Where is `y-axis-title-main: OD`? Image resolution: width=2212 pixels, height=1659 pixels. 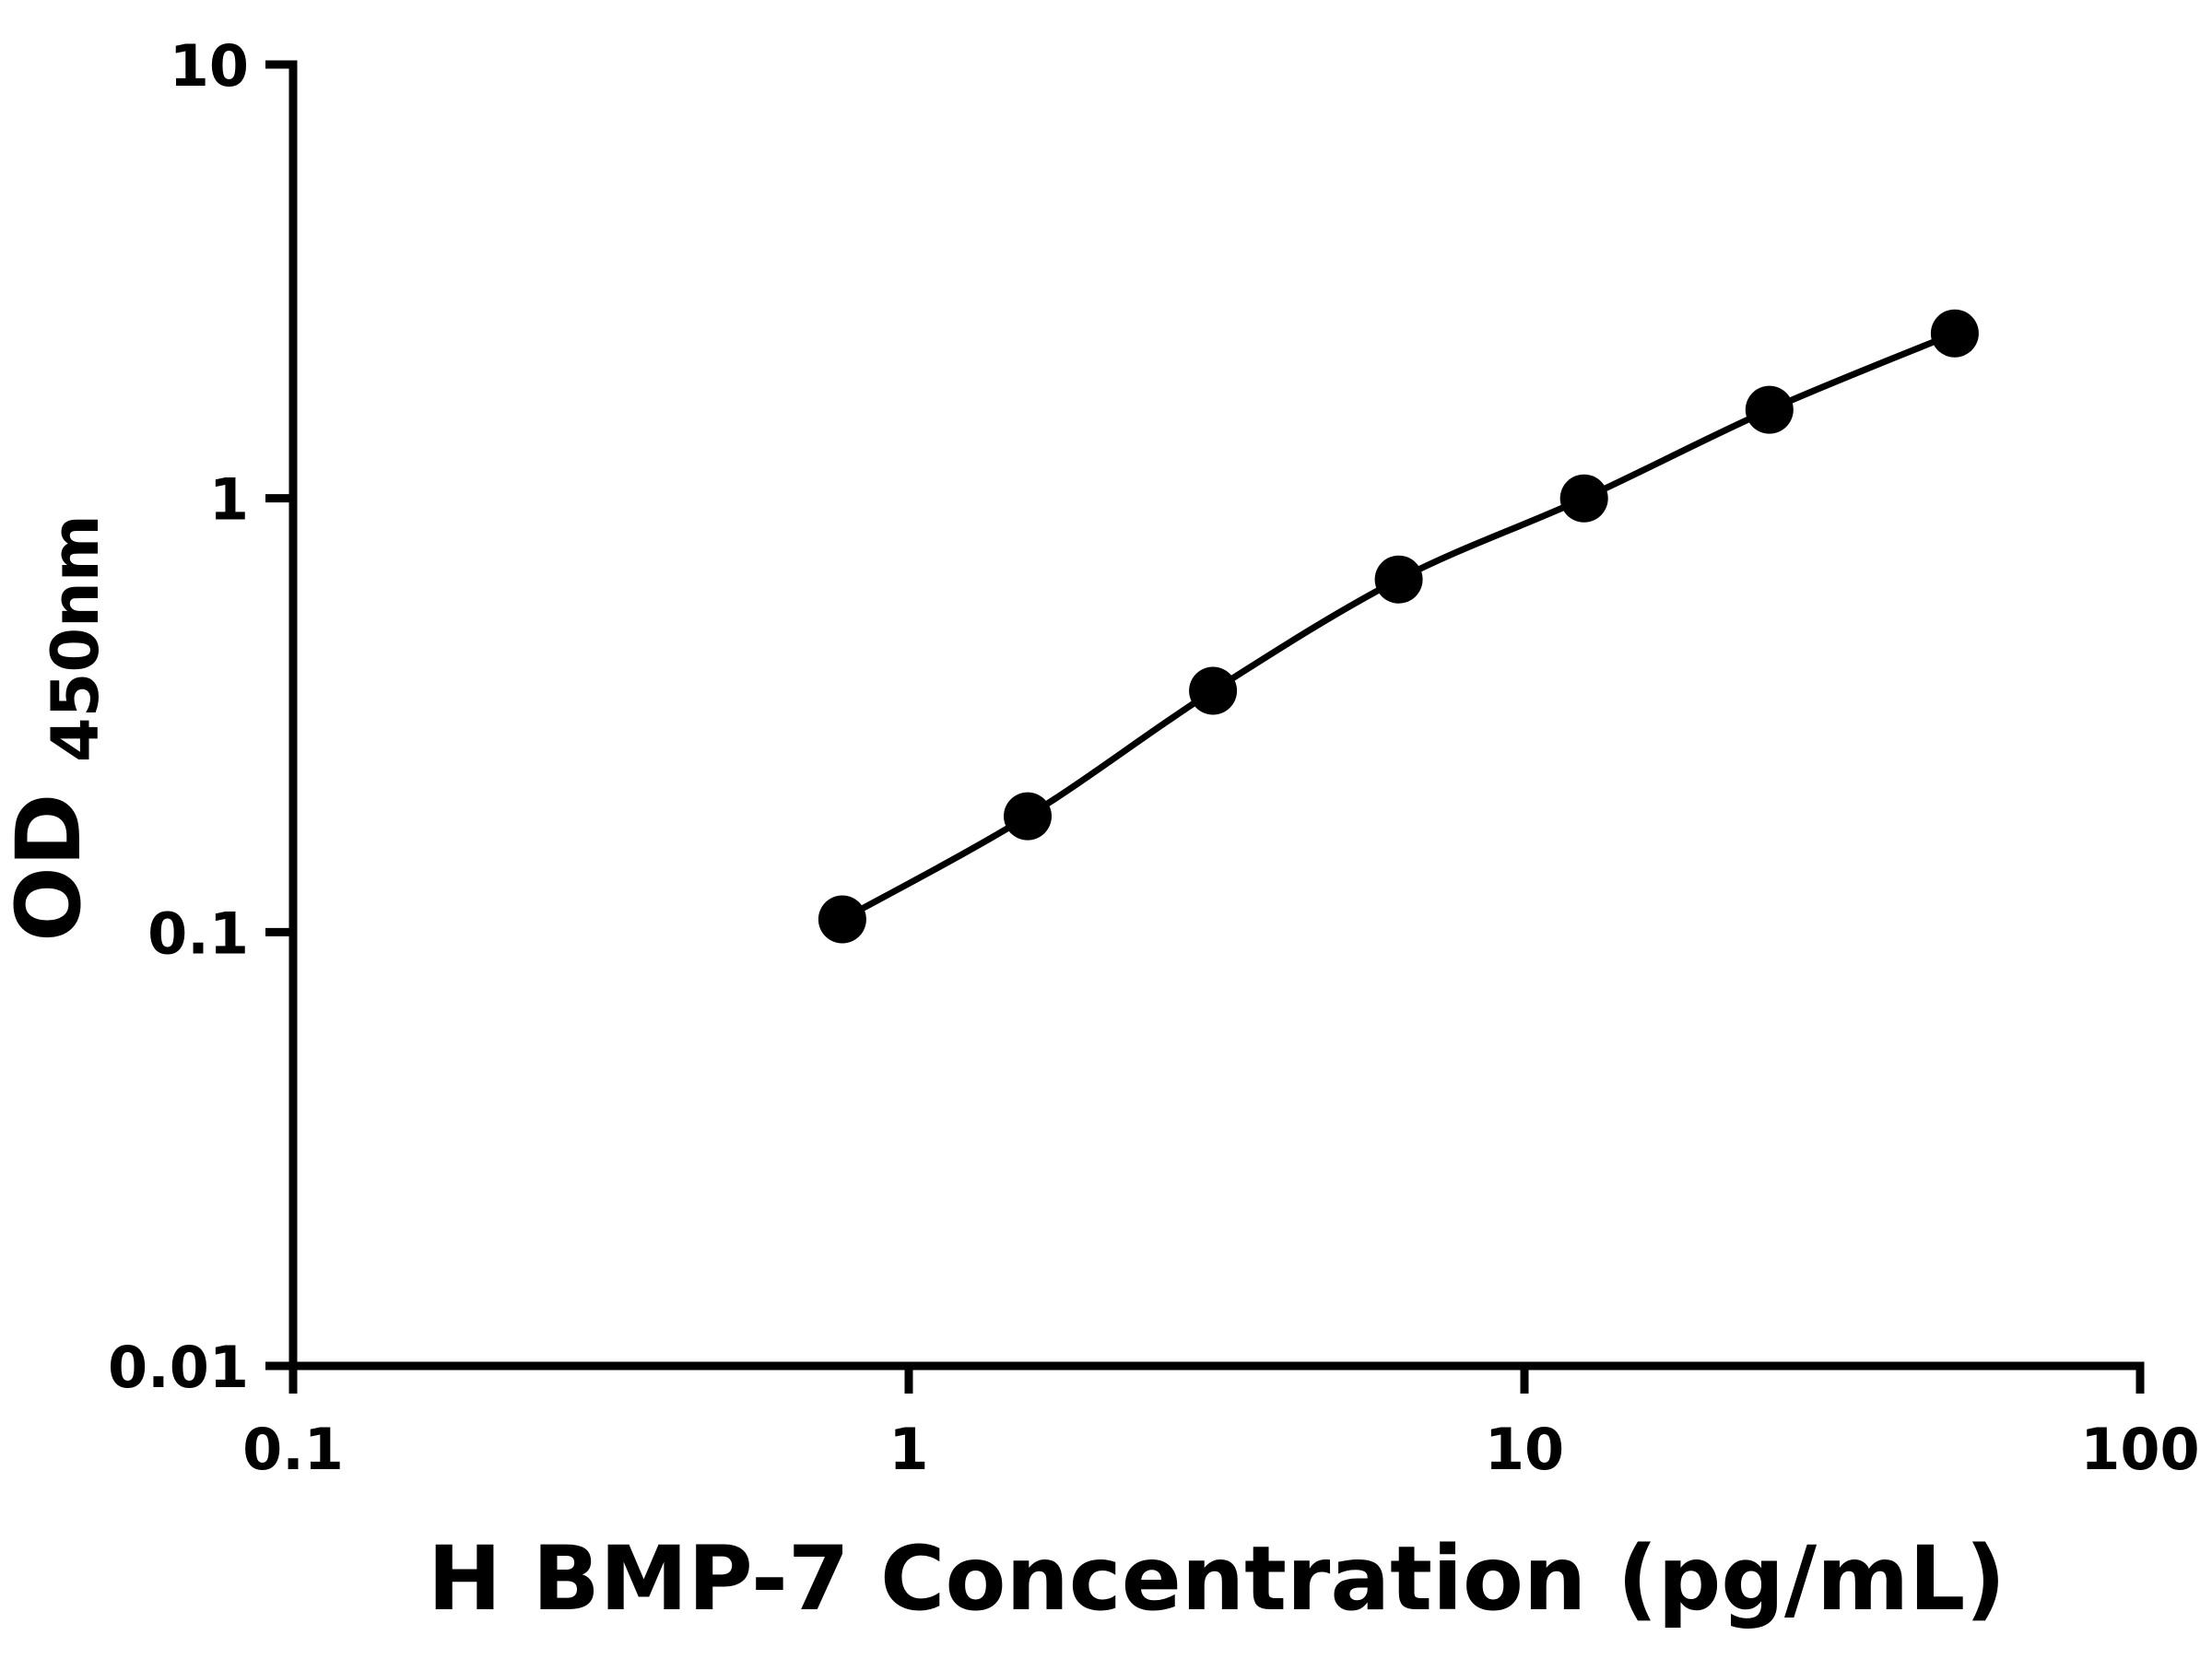 y-axis-title-main: OD is located at coordinates (50, 868).